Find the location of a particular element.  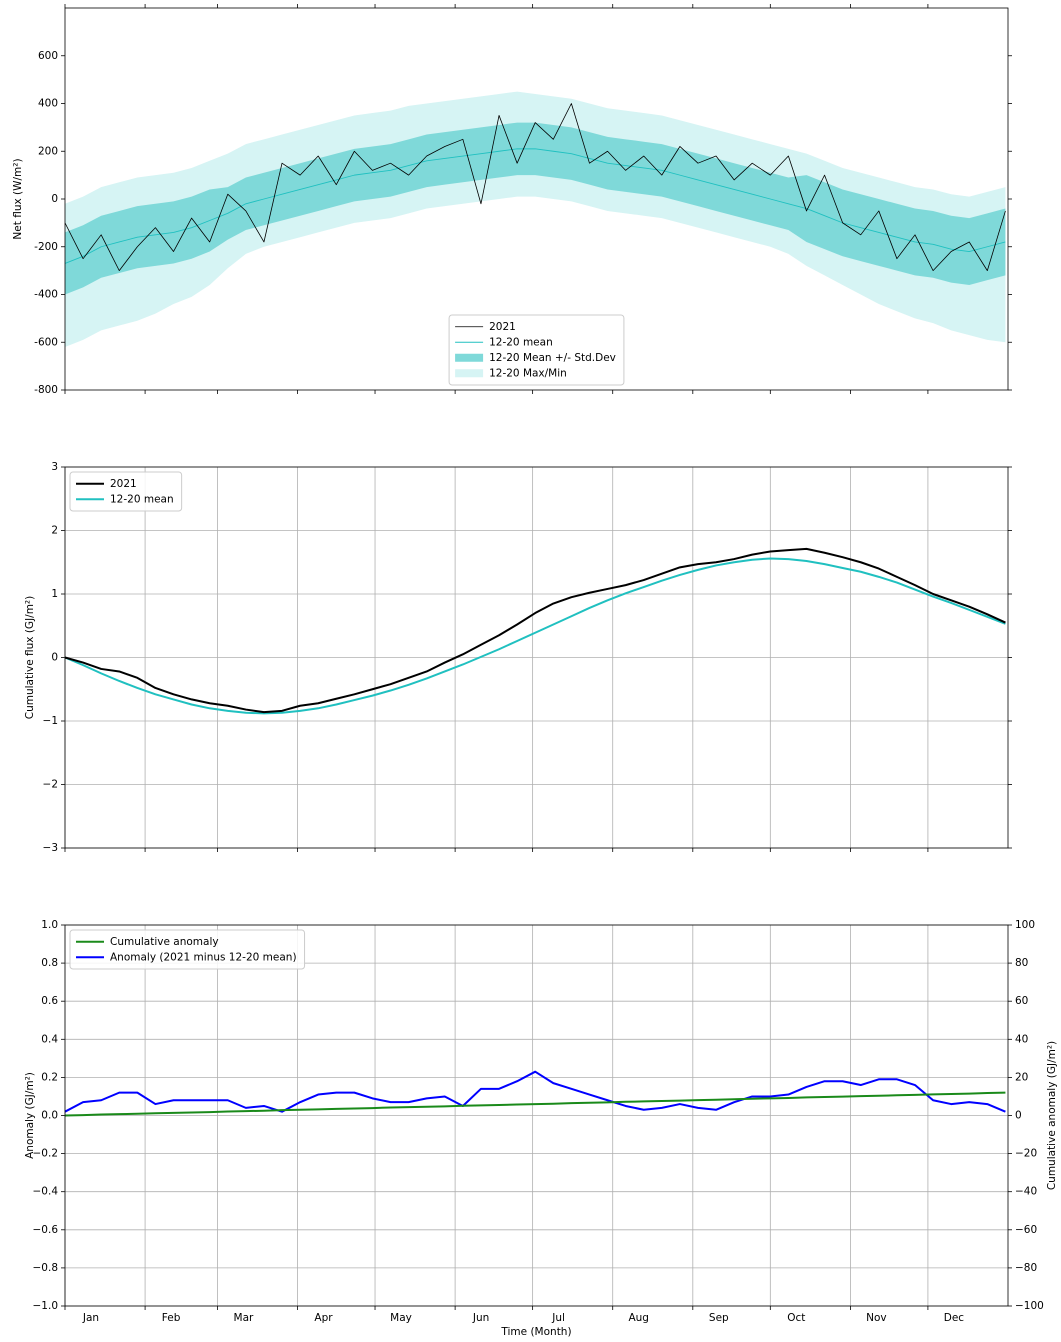

legend-label: Anomaly (2021 minus 12-20 mean) is located at coordinates (203, 957).